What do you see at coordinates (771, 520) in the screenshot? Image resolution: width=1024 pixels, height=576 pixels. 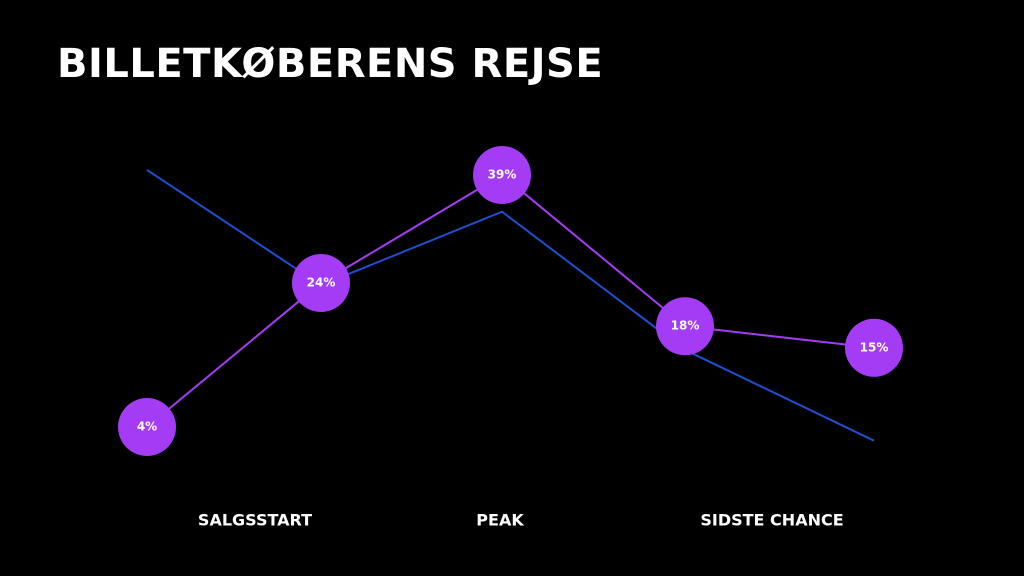 I see `x-label: SIDSTE CHANCE` at bounding box center [771, 520].